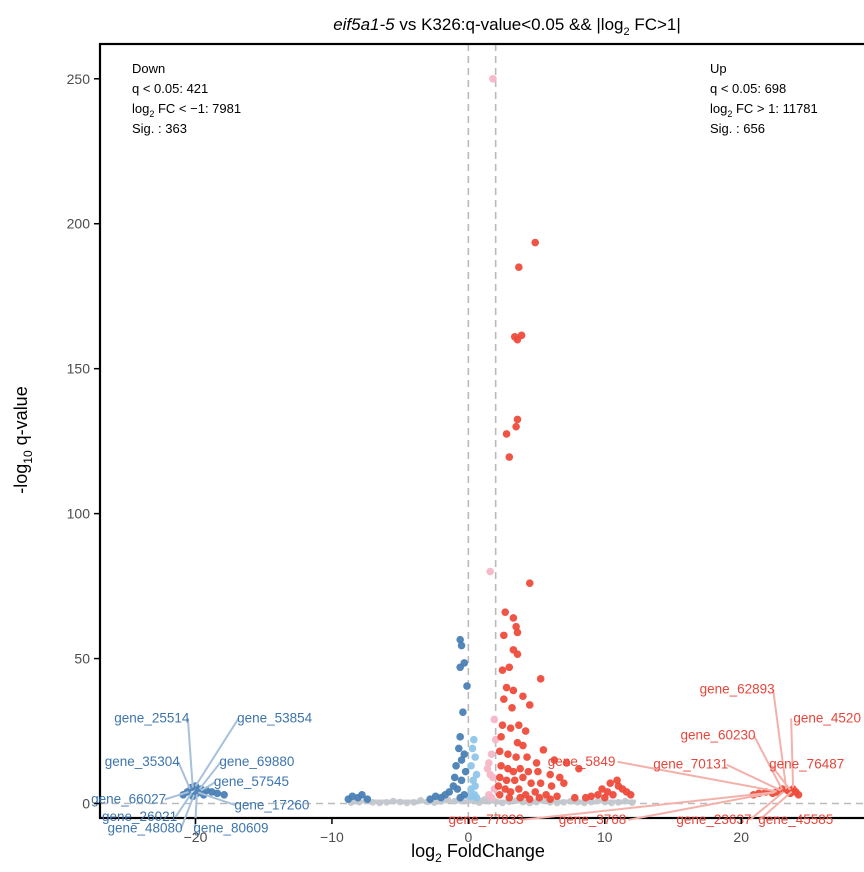  I want to click on gene-label: gene_80609, so click(230, 827).